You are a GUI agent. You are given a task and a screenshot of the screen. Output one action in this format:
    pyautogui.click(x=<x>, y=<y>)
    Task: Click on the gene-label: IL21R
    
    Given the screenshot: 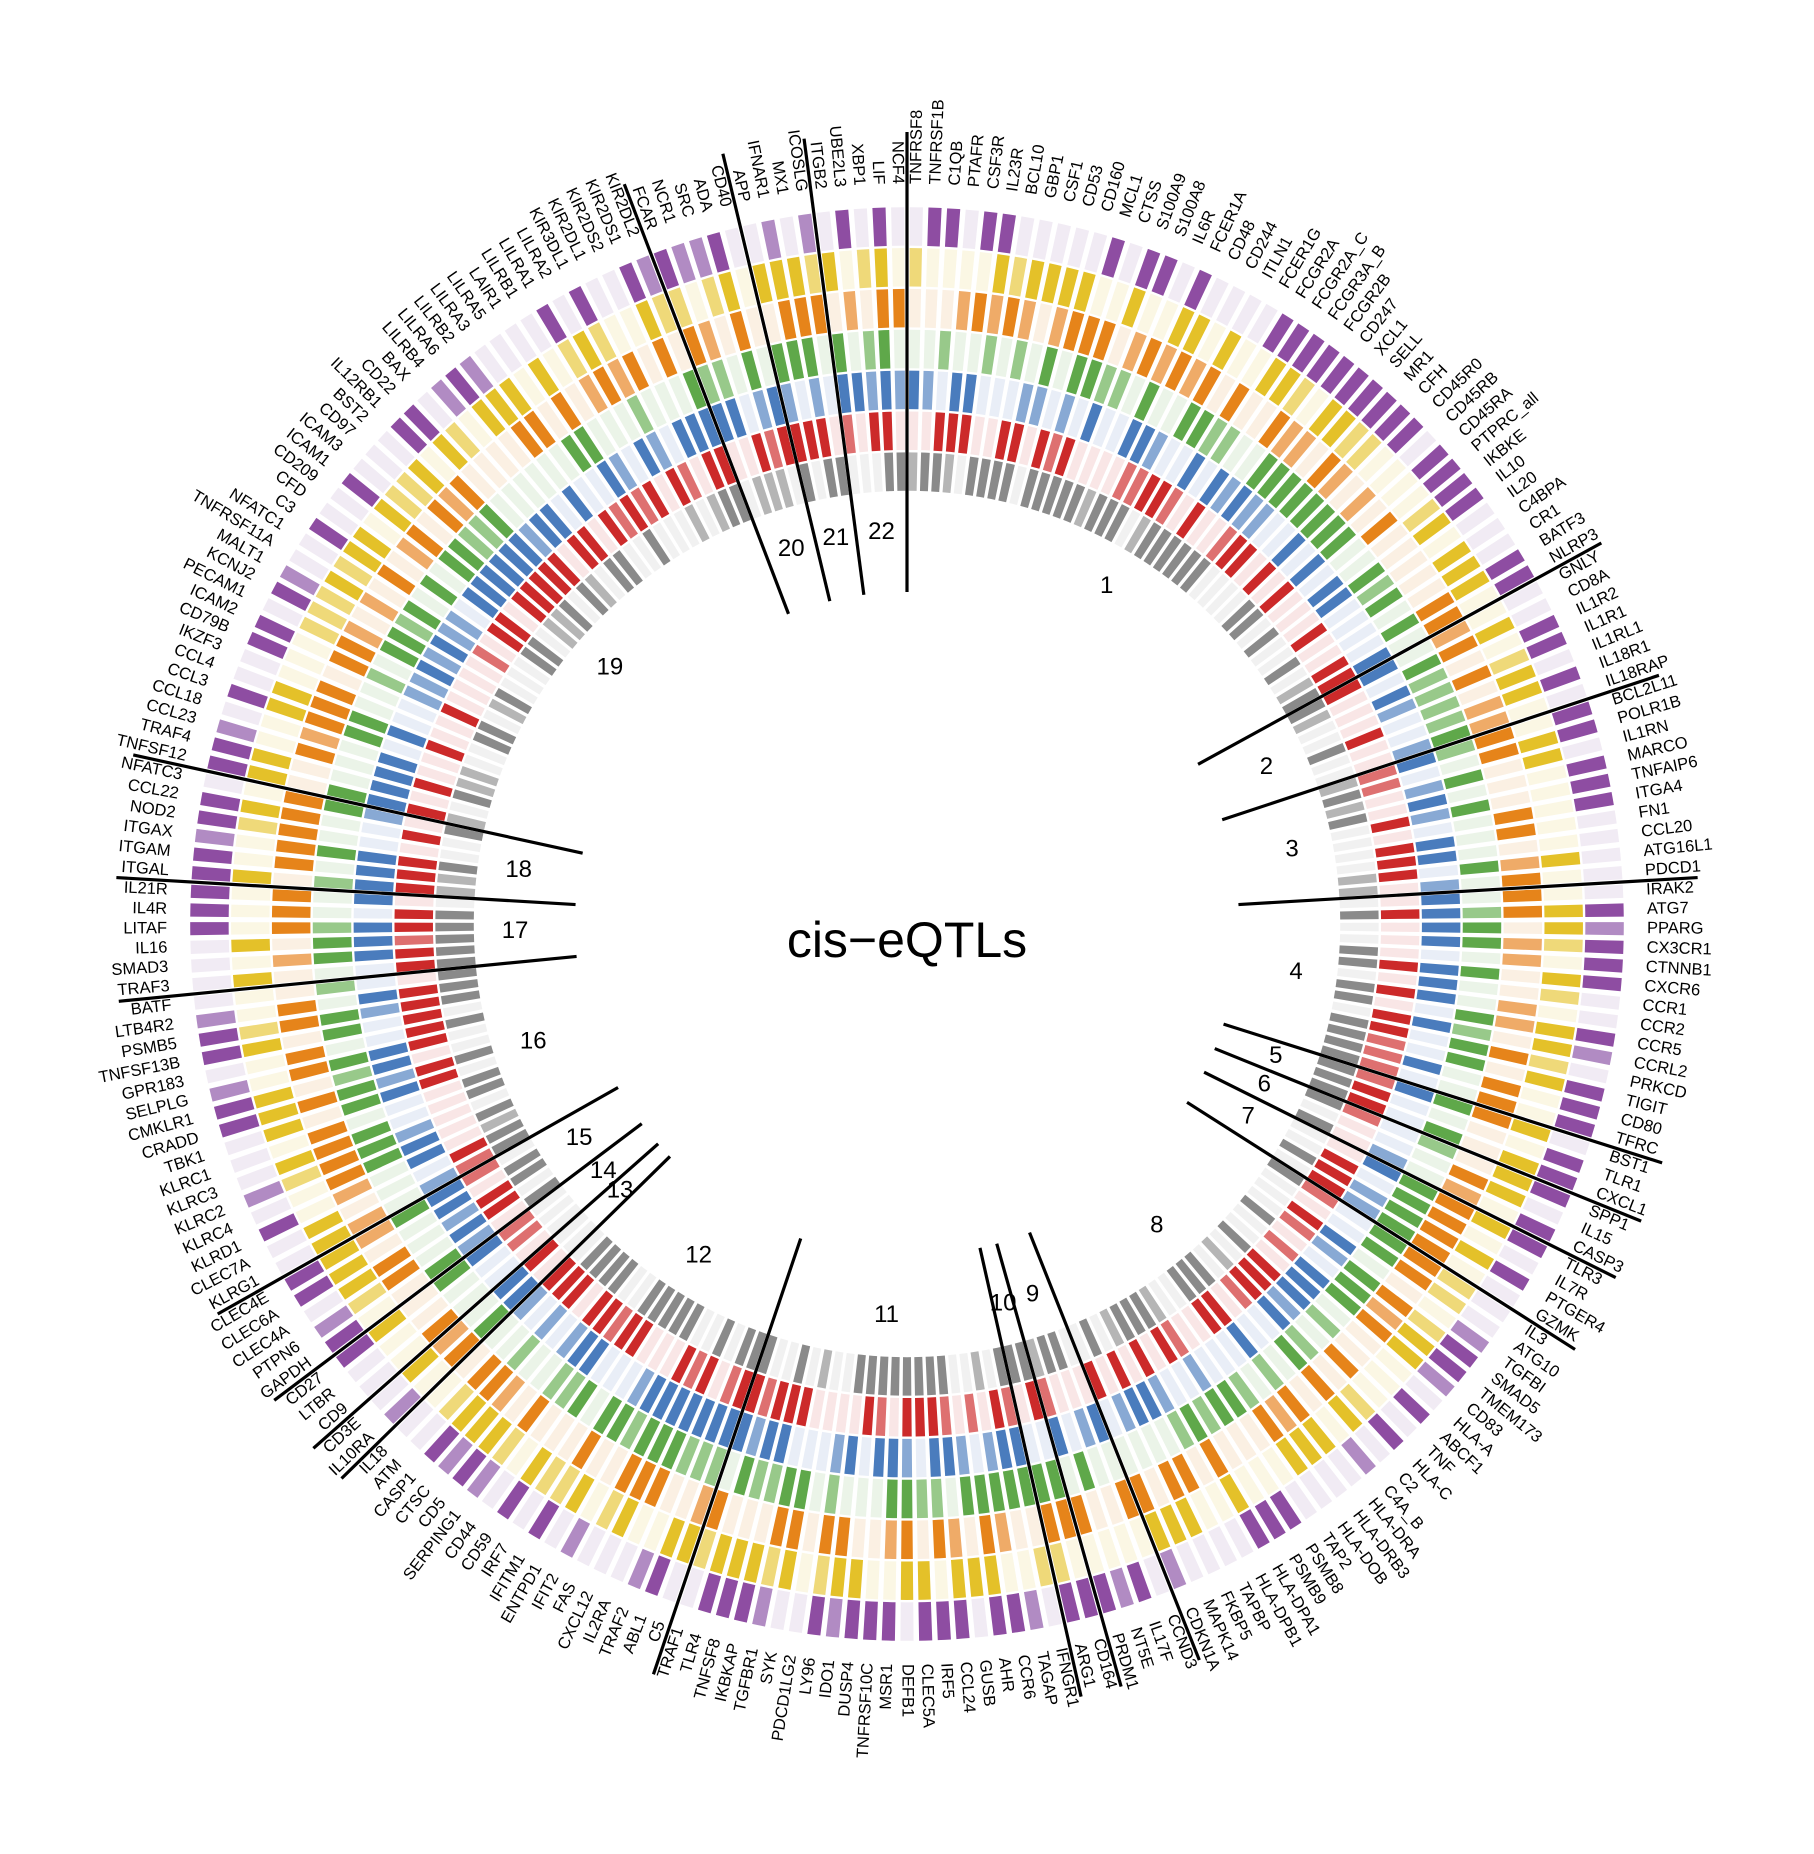 What is the action you would take?
    pyautogui.click(x=145, y=889)
    